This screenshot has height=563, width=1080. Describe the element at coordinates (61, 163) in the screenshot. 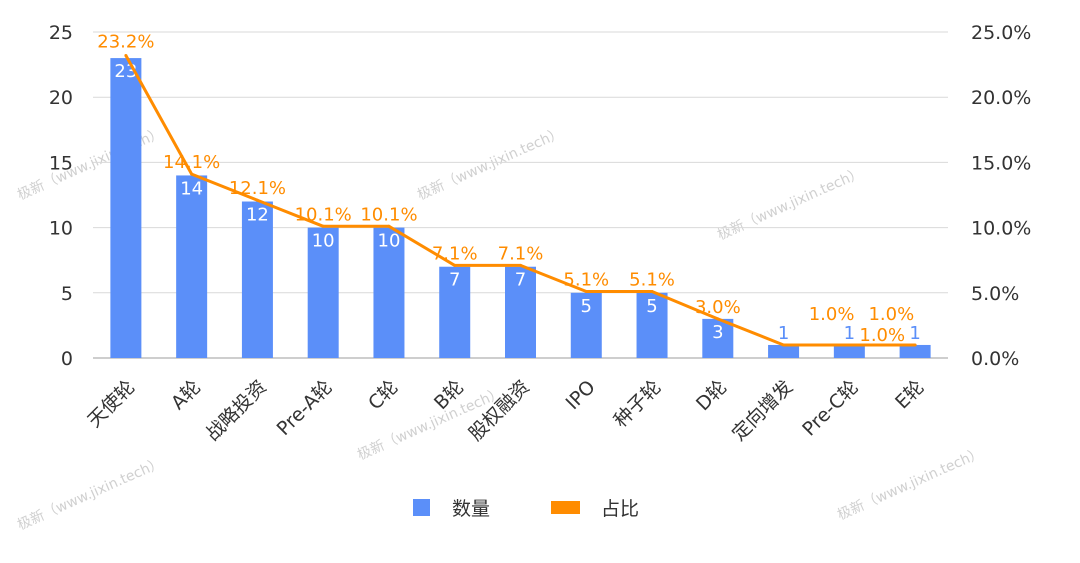

I see `left-tick-label: 15` at that location.